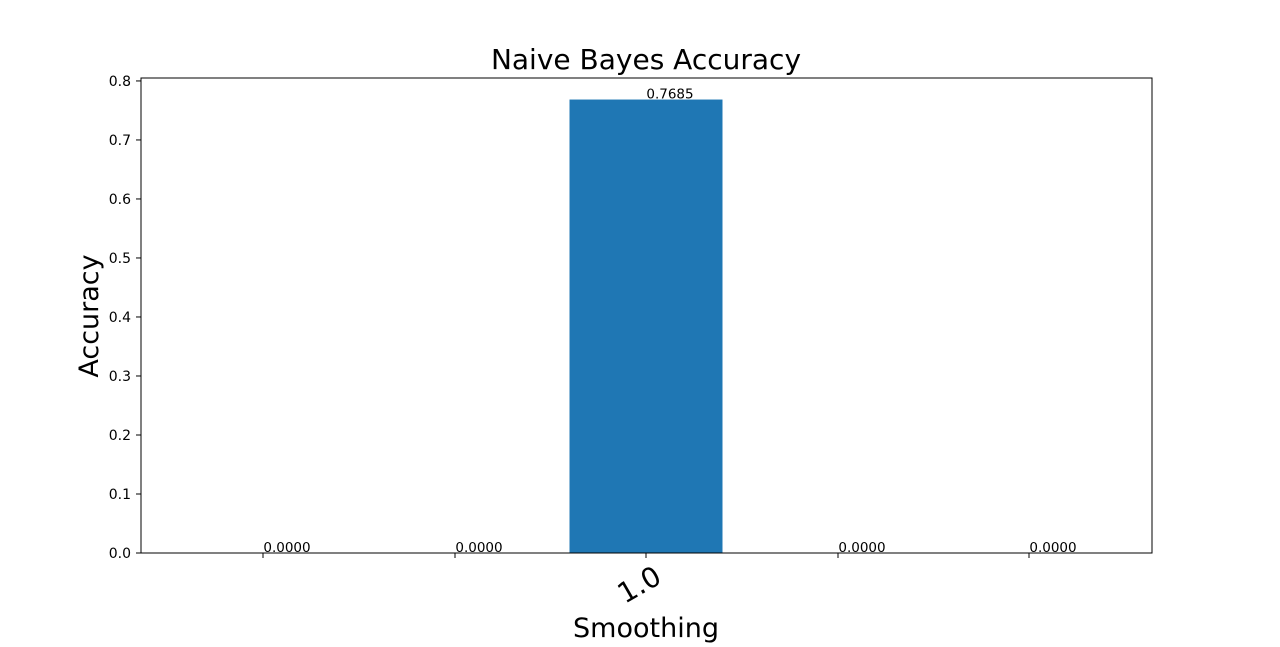 The width and height of the screenshot is (1280, 647). Describe the element at coordinates (639, 584) in the screenshot. I see `x-category-label: 1.0` at that location.